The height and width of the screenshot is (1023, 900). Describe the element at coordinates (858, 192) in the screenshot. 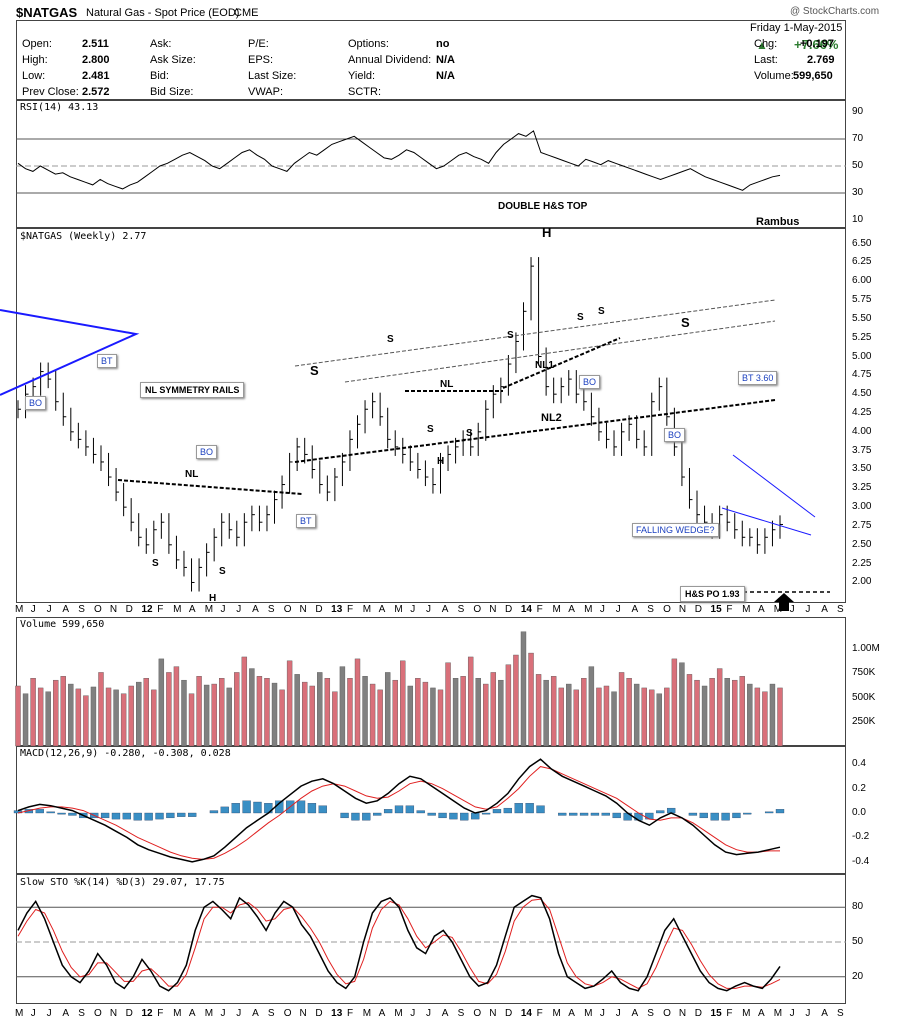

I see `rsi-tick: 30` at that location.